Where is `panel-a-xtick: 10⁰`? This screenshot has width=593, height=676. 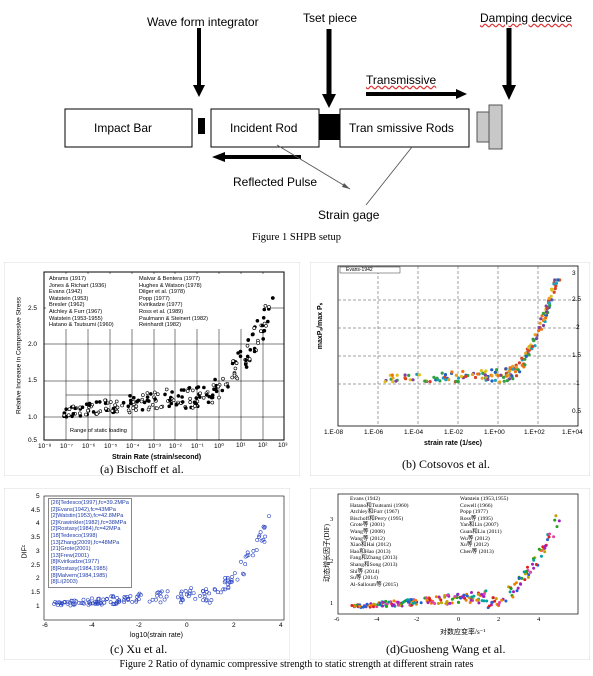
panel-a-xtick: 10⁰ is located at coordinates (219, 446).